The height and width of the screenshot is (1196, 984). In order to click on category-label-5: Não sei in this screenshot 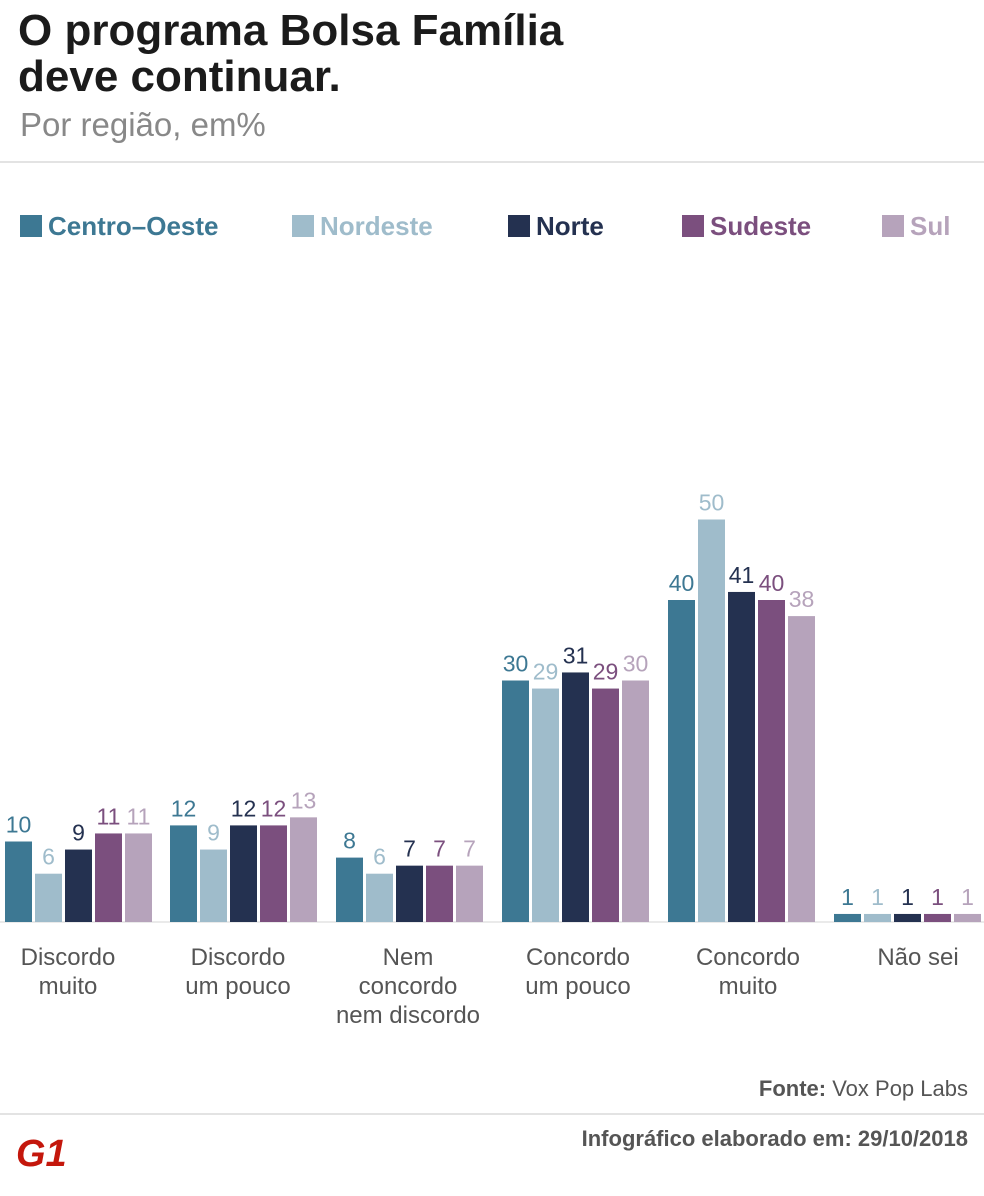, I will do `click(917, 957)`.